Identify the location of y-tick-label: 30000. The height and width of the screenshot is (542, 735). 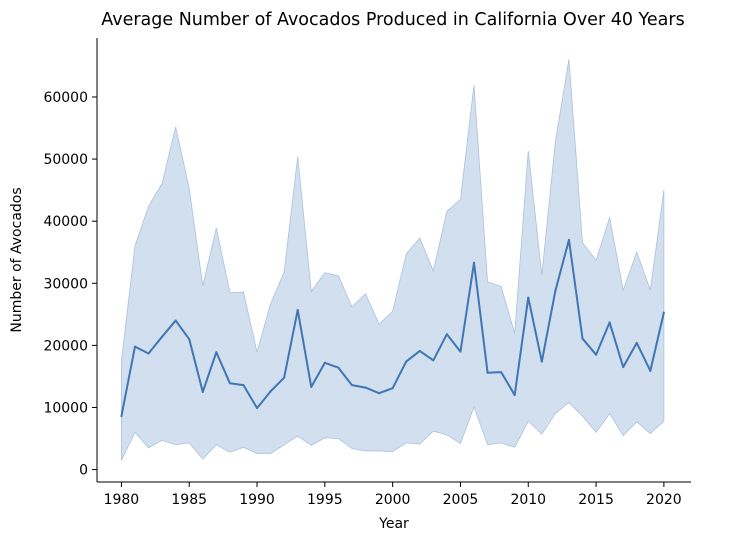
(65, 284).